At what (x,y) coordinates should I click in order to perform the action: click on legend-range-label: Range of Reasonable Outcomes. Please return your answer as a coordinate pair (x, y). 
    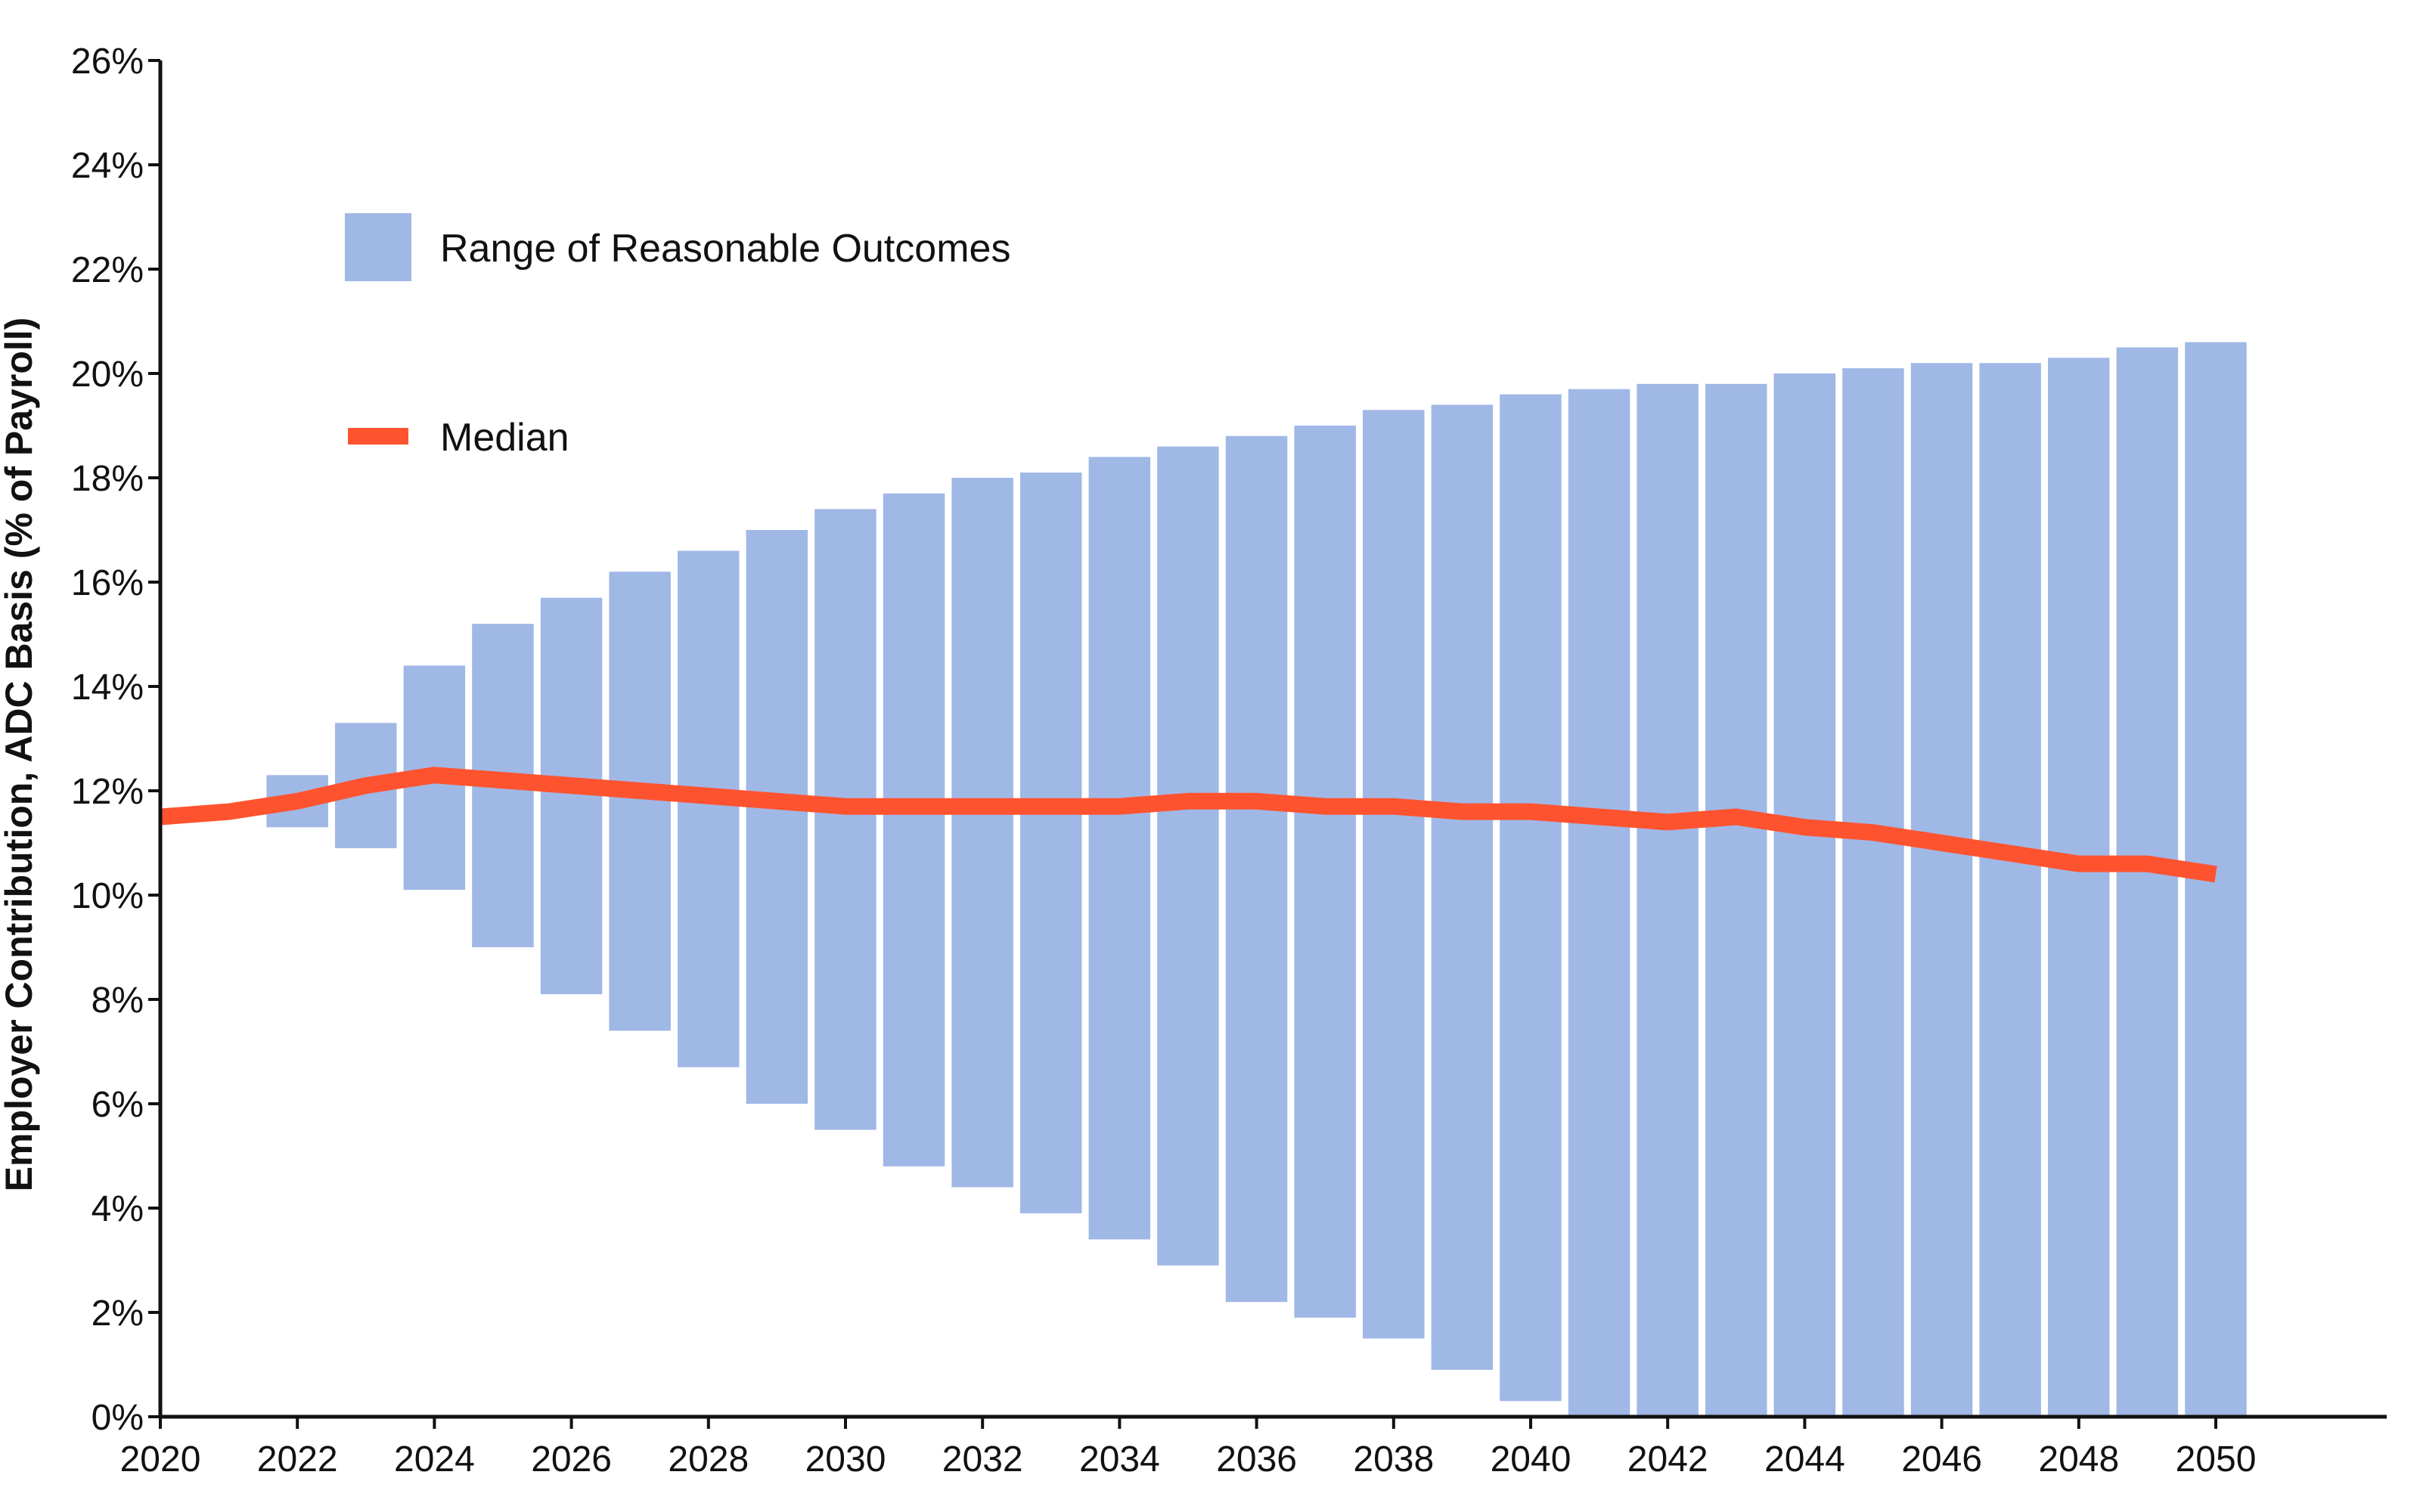
    Looking at the image, I should click on (725, 249).